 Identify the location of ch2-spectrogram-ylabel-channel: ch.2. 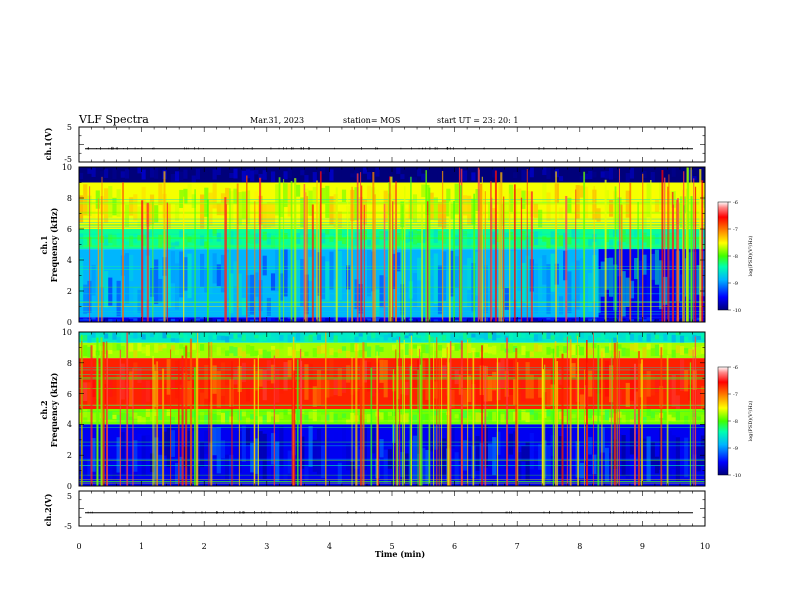
(44, 409).